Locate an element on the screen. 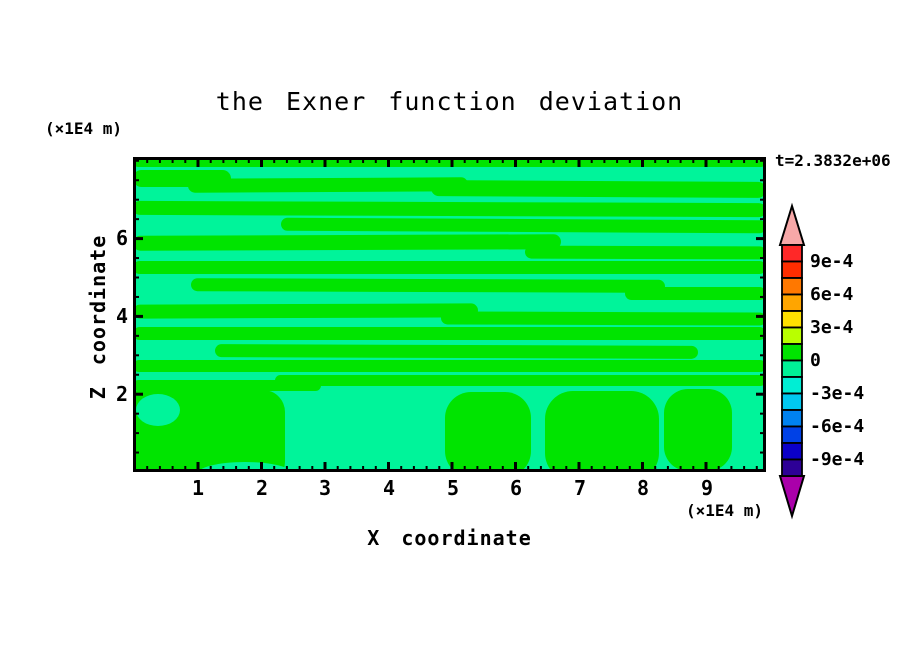 Image resolution: width=904 pixels, height=654 pixels. colorbar is located at coordinates (792, 361).